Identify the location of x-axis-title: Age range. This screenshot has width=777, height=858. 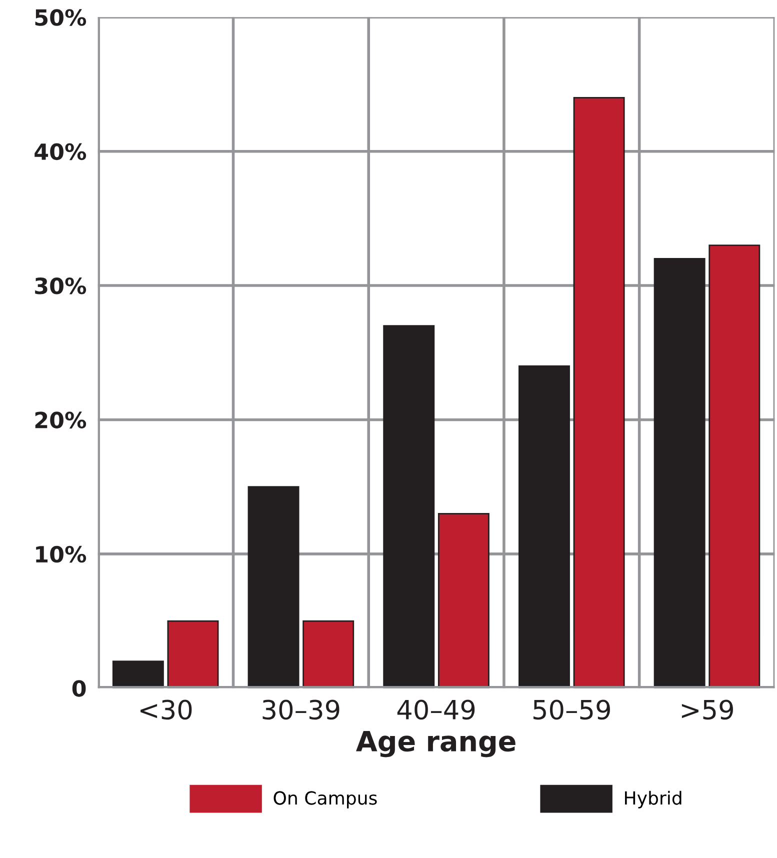
(436, 744).